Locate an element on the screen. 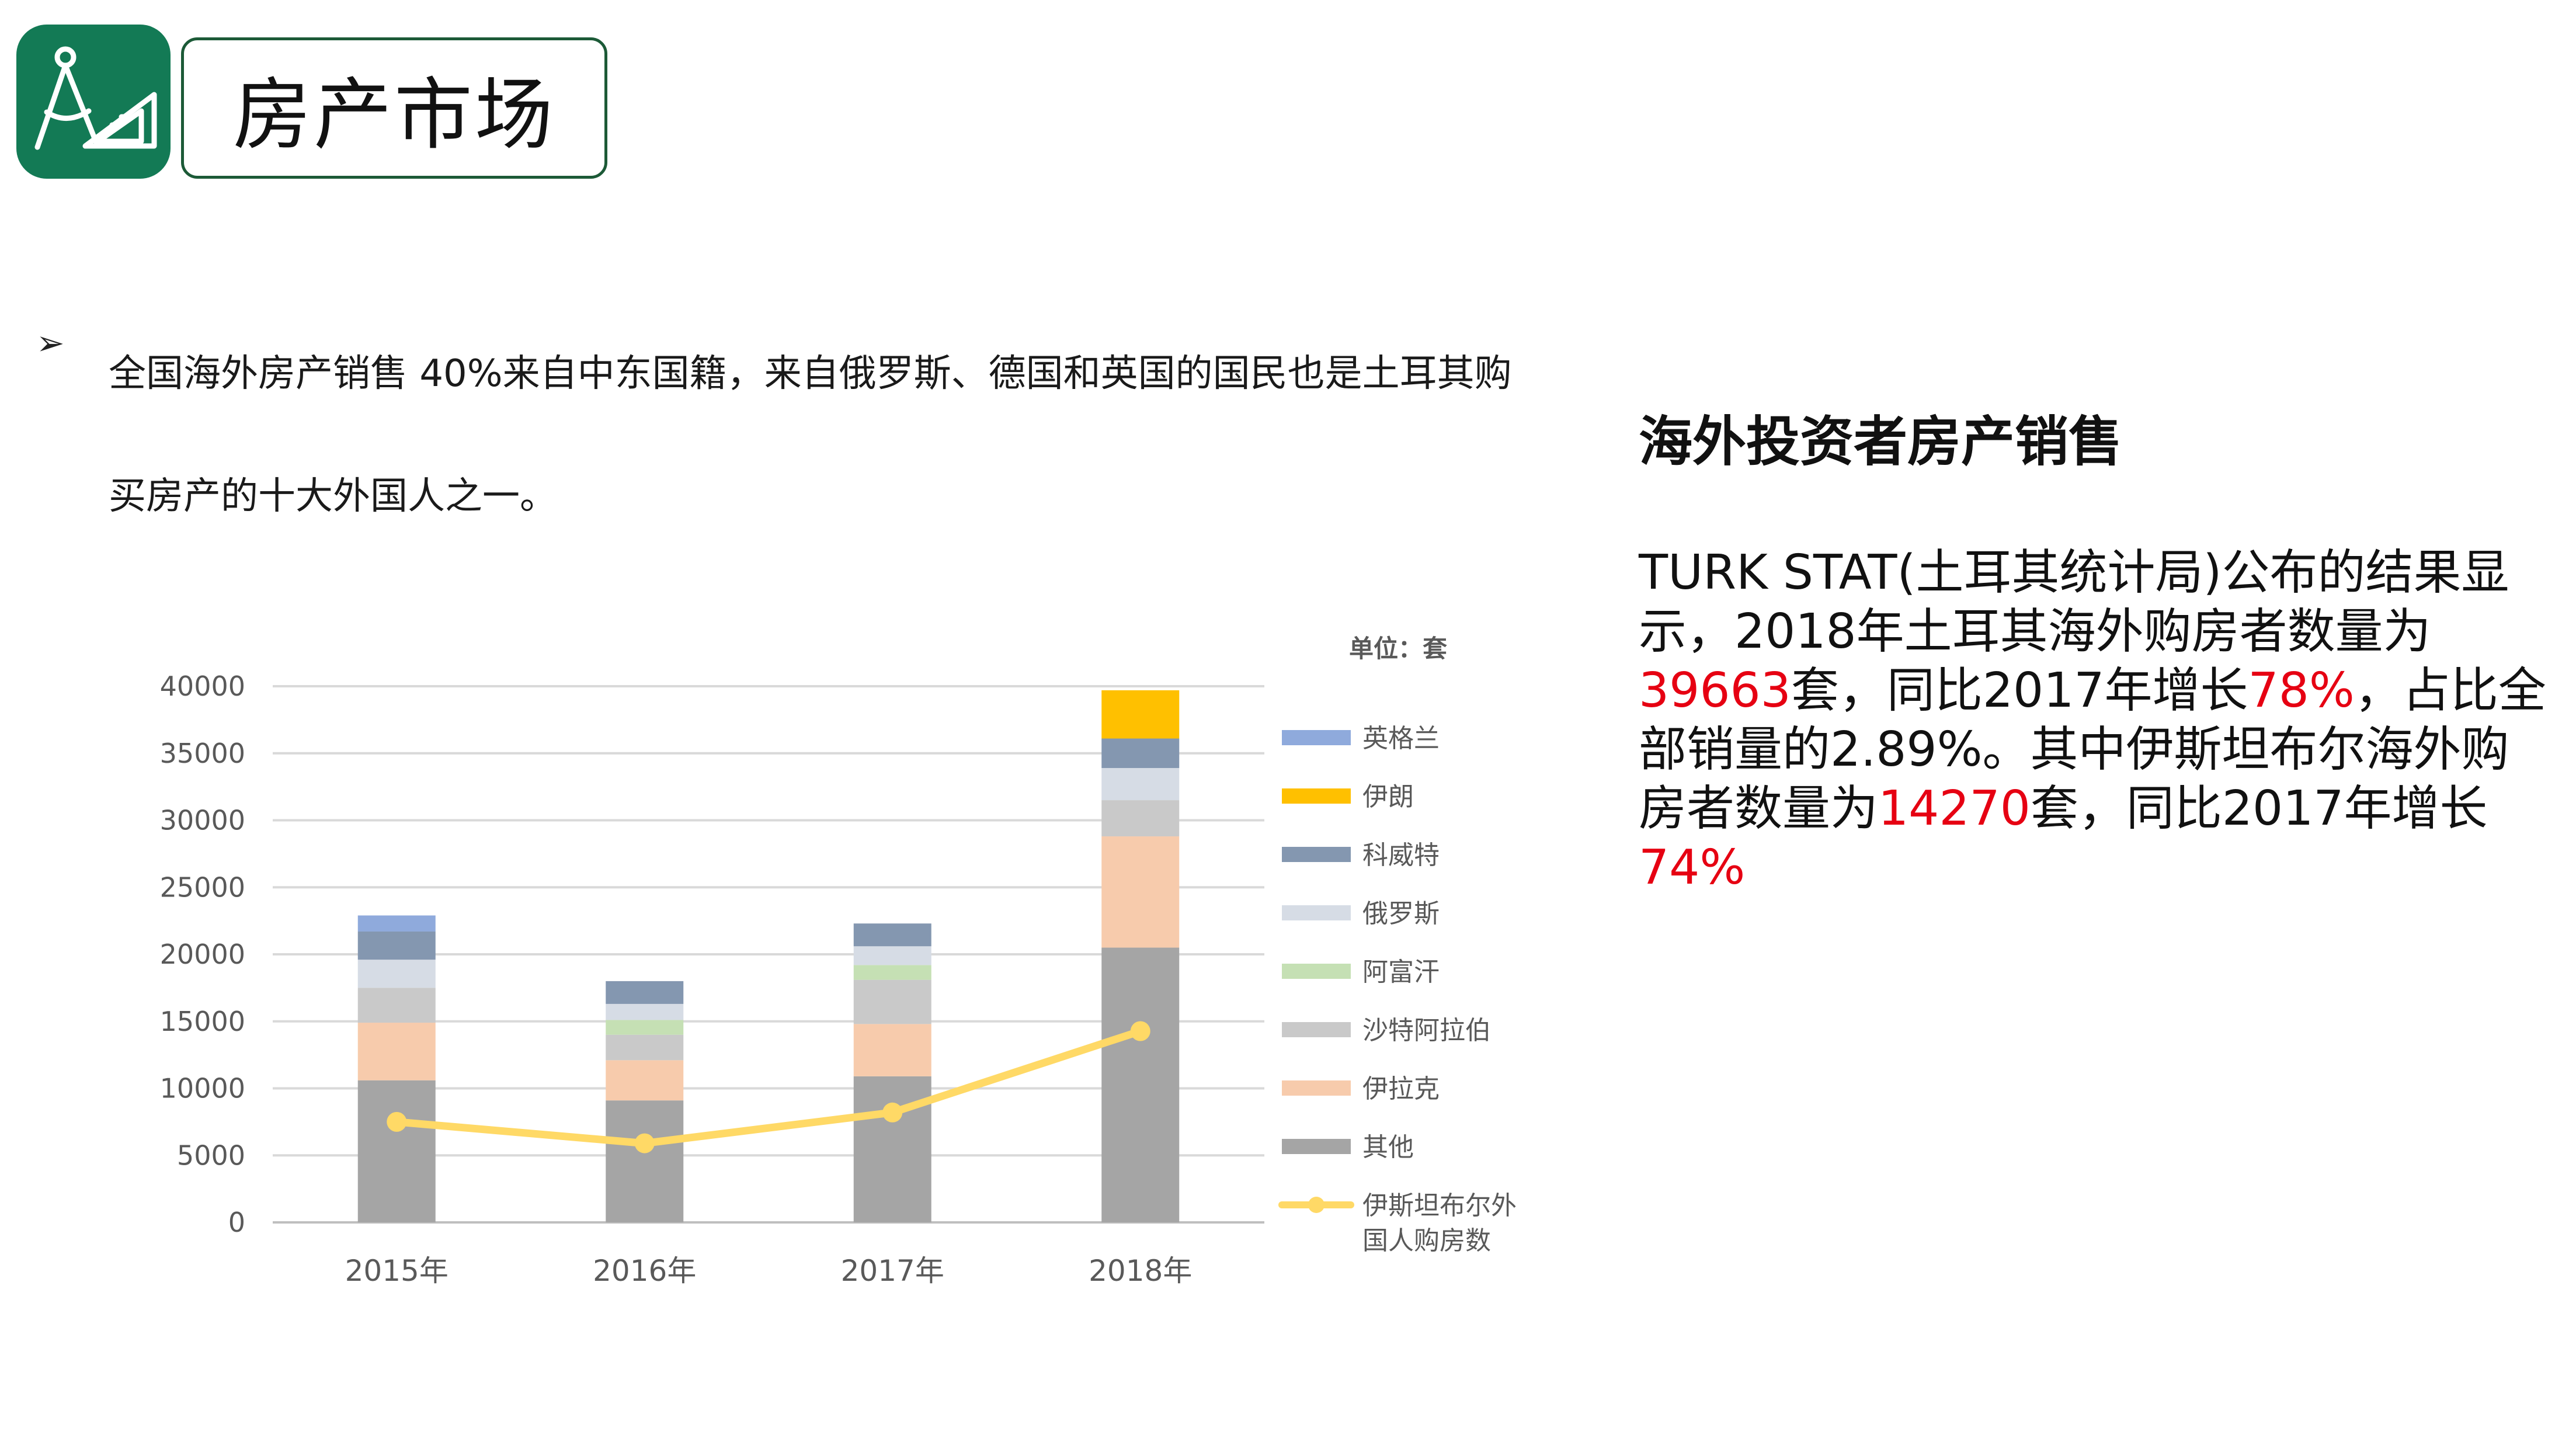 The image size is (2576, 1449). y-tick-label: 20000 is located at coordinates (203, 954).